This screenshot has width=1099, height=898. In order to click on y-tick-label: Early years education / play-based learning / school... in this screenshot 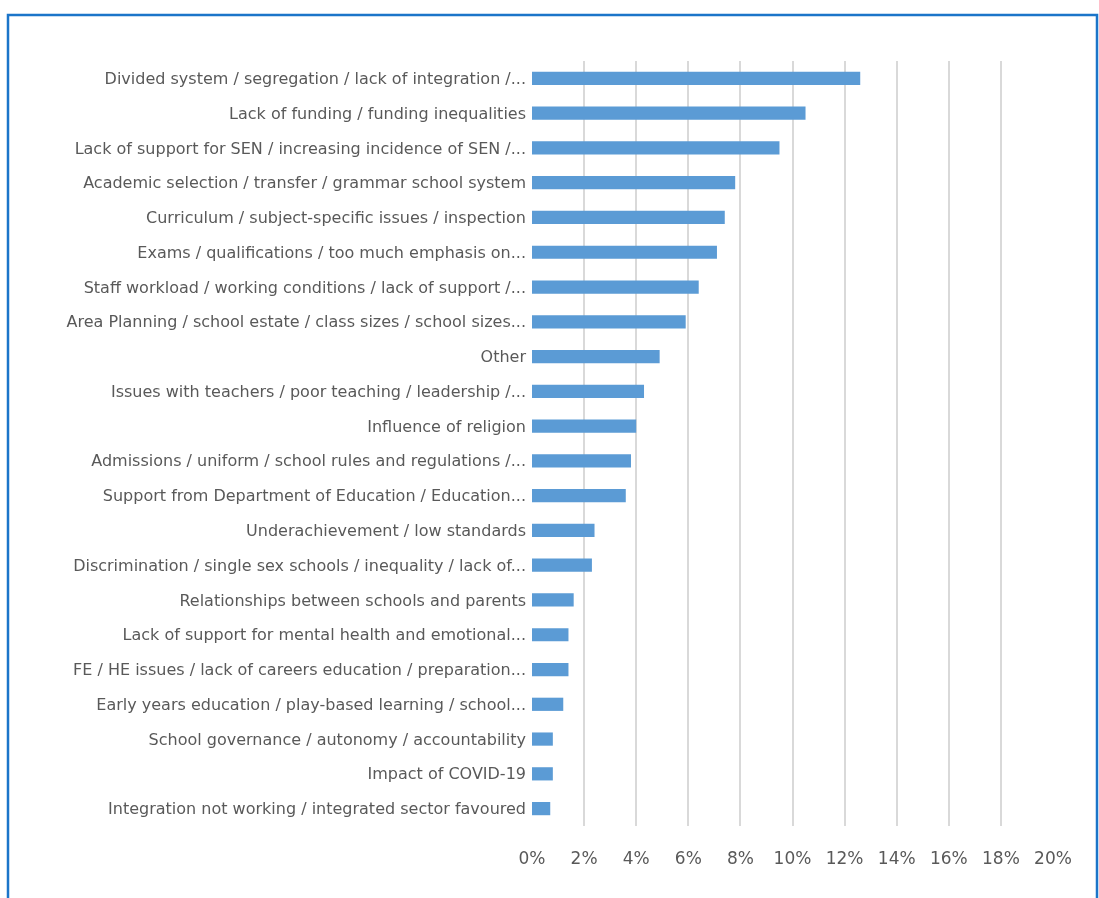, I will do `click(311, 704)`.